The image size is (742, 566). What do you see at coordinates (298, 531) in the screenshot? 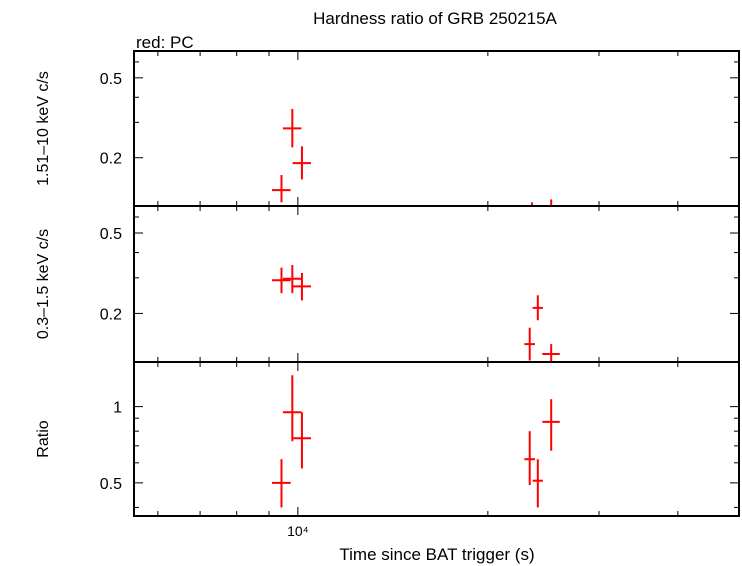
I see `x-tick-label: 10⁴` at bounding box center [298, 531].